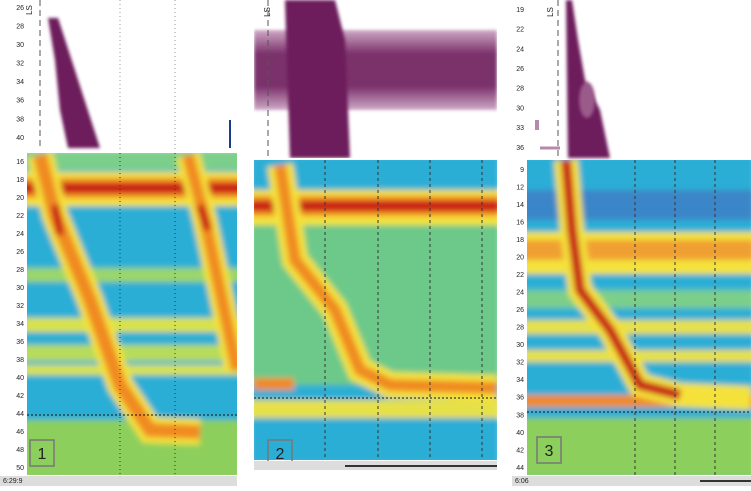 This screenshot has height=491, width=751. I want to click on position-tick-label: 12, so click(520, 187).